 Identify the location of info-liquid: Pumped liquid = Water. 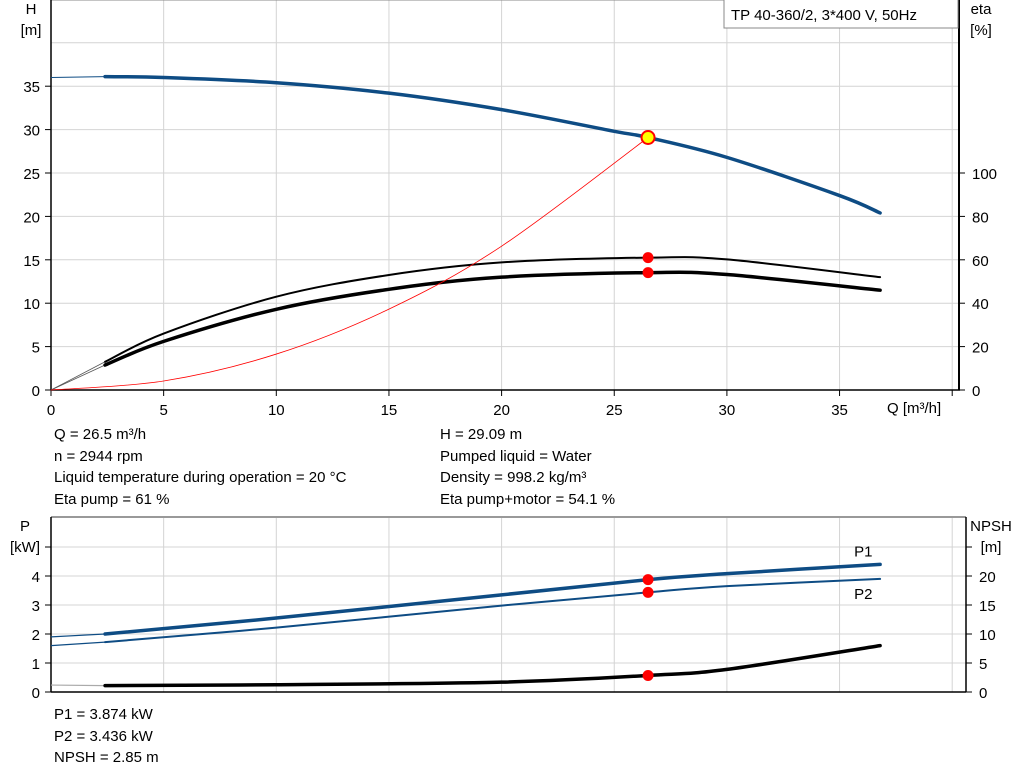
(516, 456).